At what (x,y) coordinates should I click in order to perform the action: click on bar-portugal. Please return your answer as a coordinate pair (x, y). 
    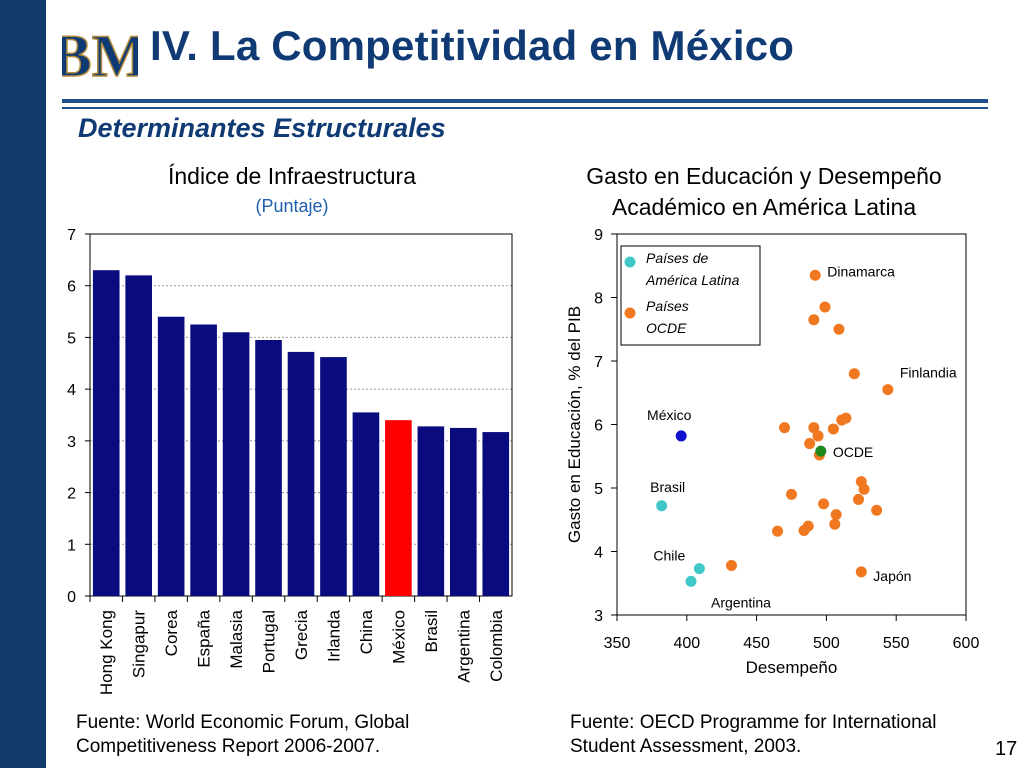
    Looking at the image, I should click on (268, 468).